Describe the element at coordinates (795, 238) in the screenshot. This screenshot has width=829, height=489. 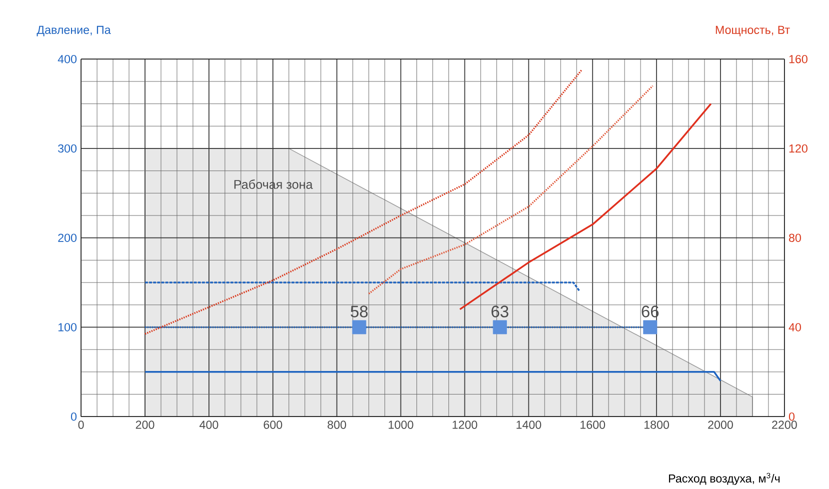
I see `y2-tick-label: 80` at that location.